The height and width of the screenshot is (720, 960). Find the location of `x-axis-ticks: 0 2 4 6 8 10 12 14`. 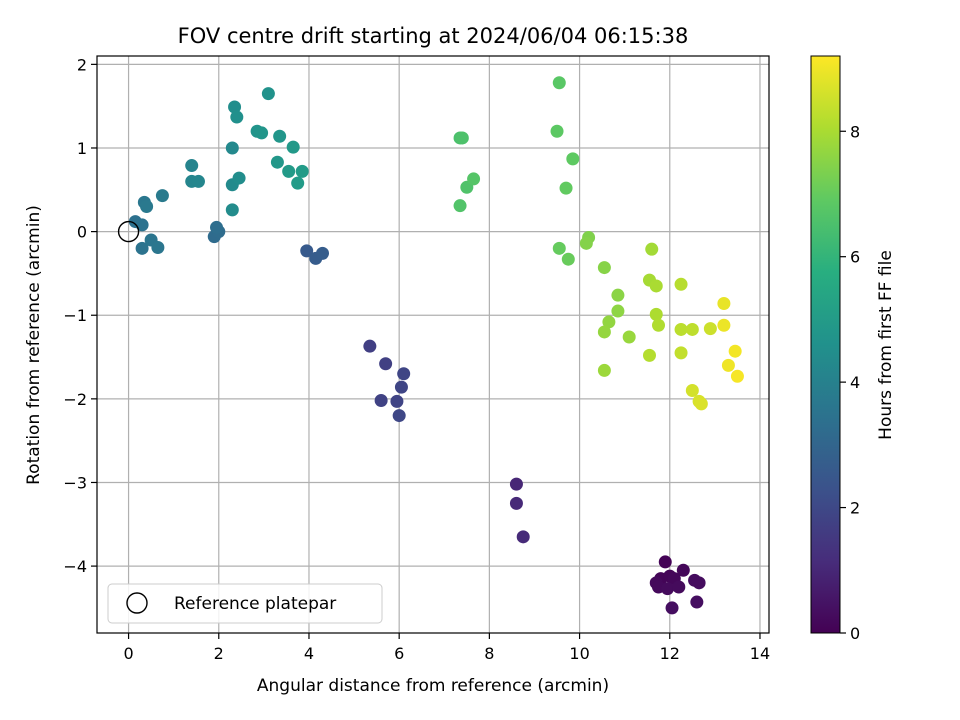

x-axis-ticks: 0 2 4 6 8 10 12 14 is located at coordinates (446, 648).